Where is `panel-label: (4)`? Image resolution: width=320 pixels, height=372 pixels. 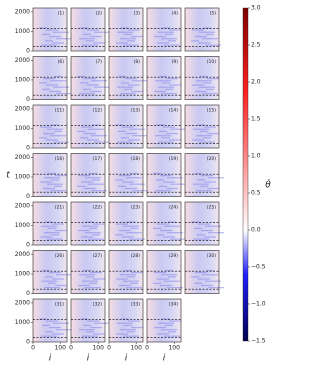
panel-label: (4) is located at coordinates (175, 14).